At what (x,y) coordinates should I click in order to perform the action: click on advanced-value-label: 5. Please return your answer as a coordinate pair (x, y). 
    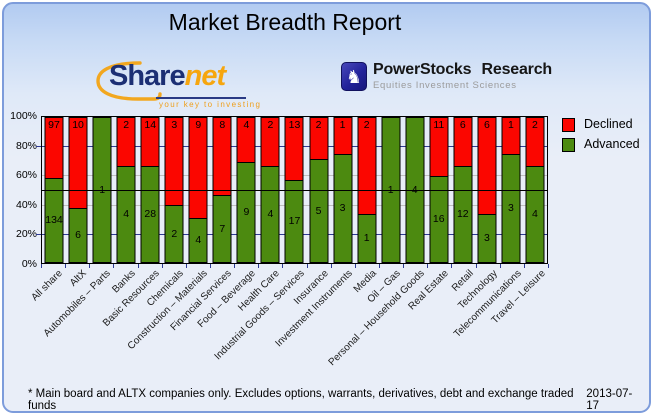
    Looking at the image, I should click on (318, 210).